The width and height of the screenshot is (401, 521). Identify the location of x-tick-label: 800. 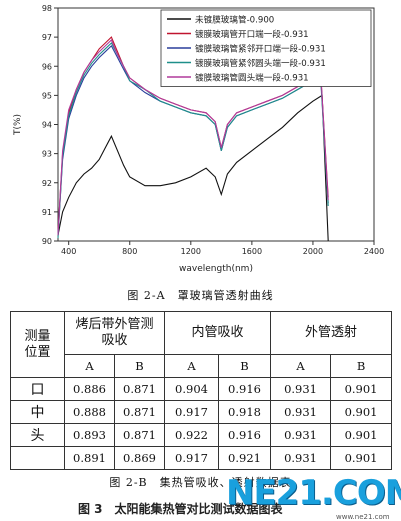
(129, 251).